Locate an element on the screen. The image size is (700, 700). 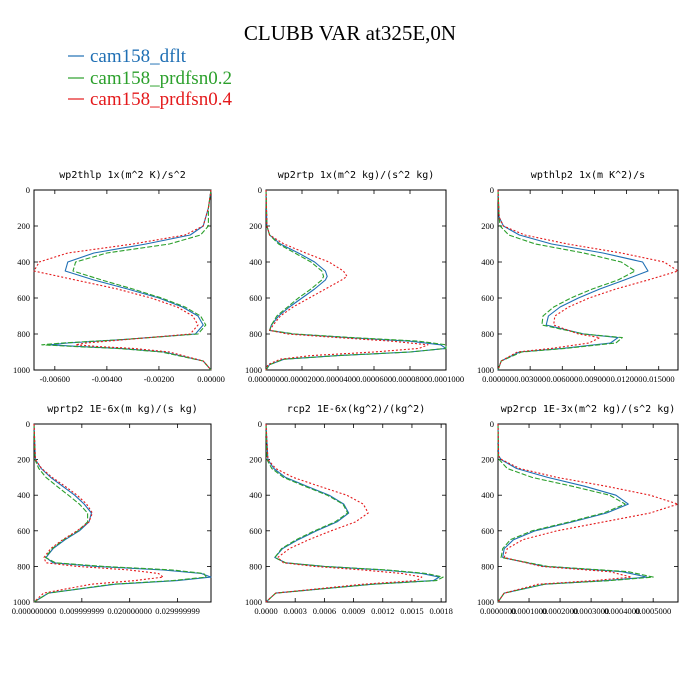
x-tick-label: 0.0005000 is located at coordinates (653, 611).